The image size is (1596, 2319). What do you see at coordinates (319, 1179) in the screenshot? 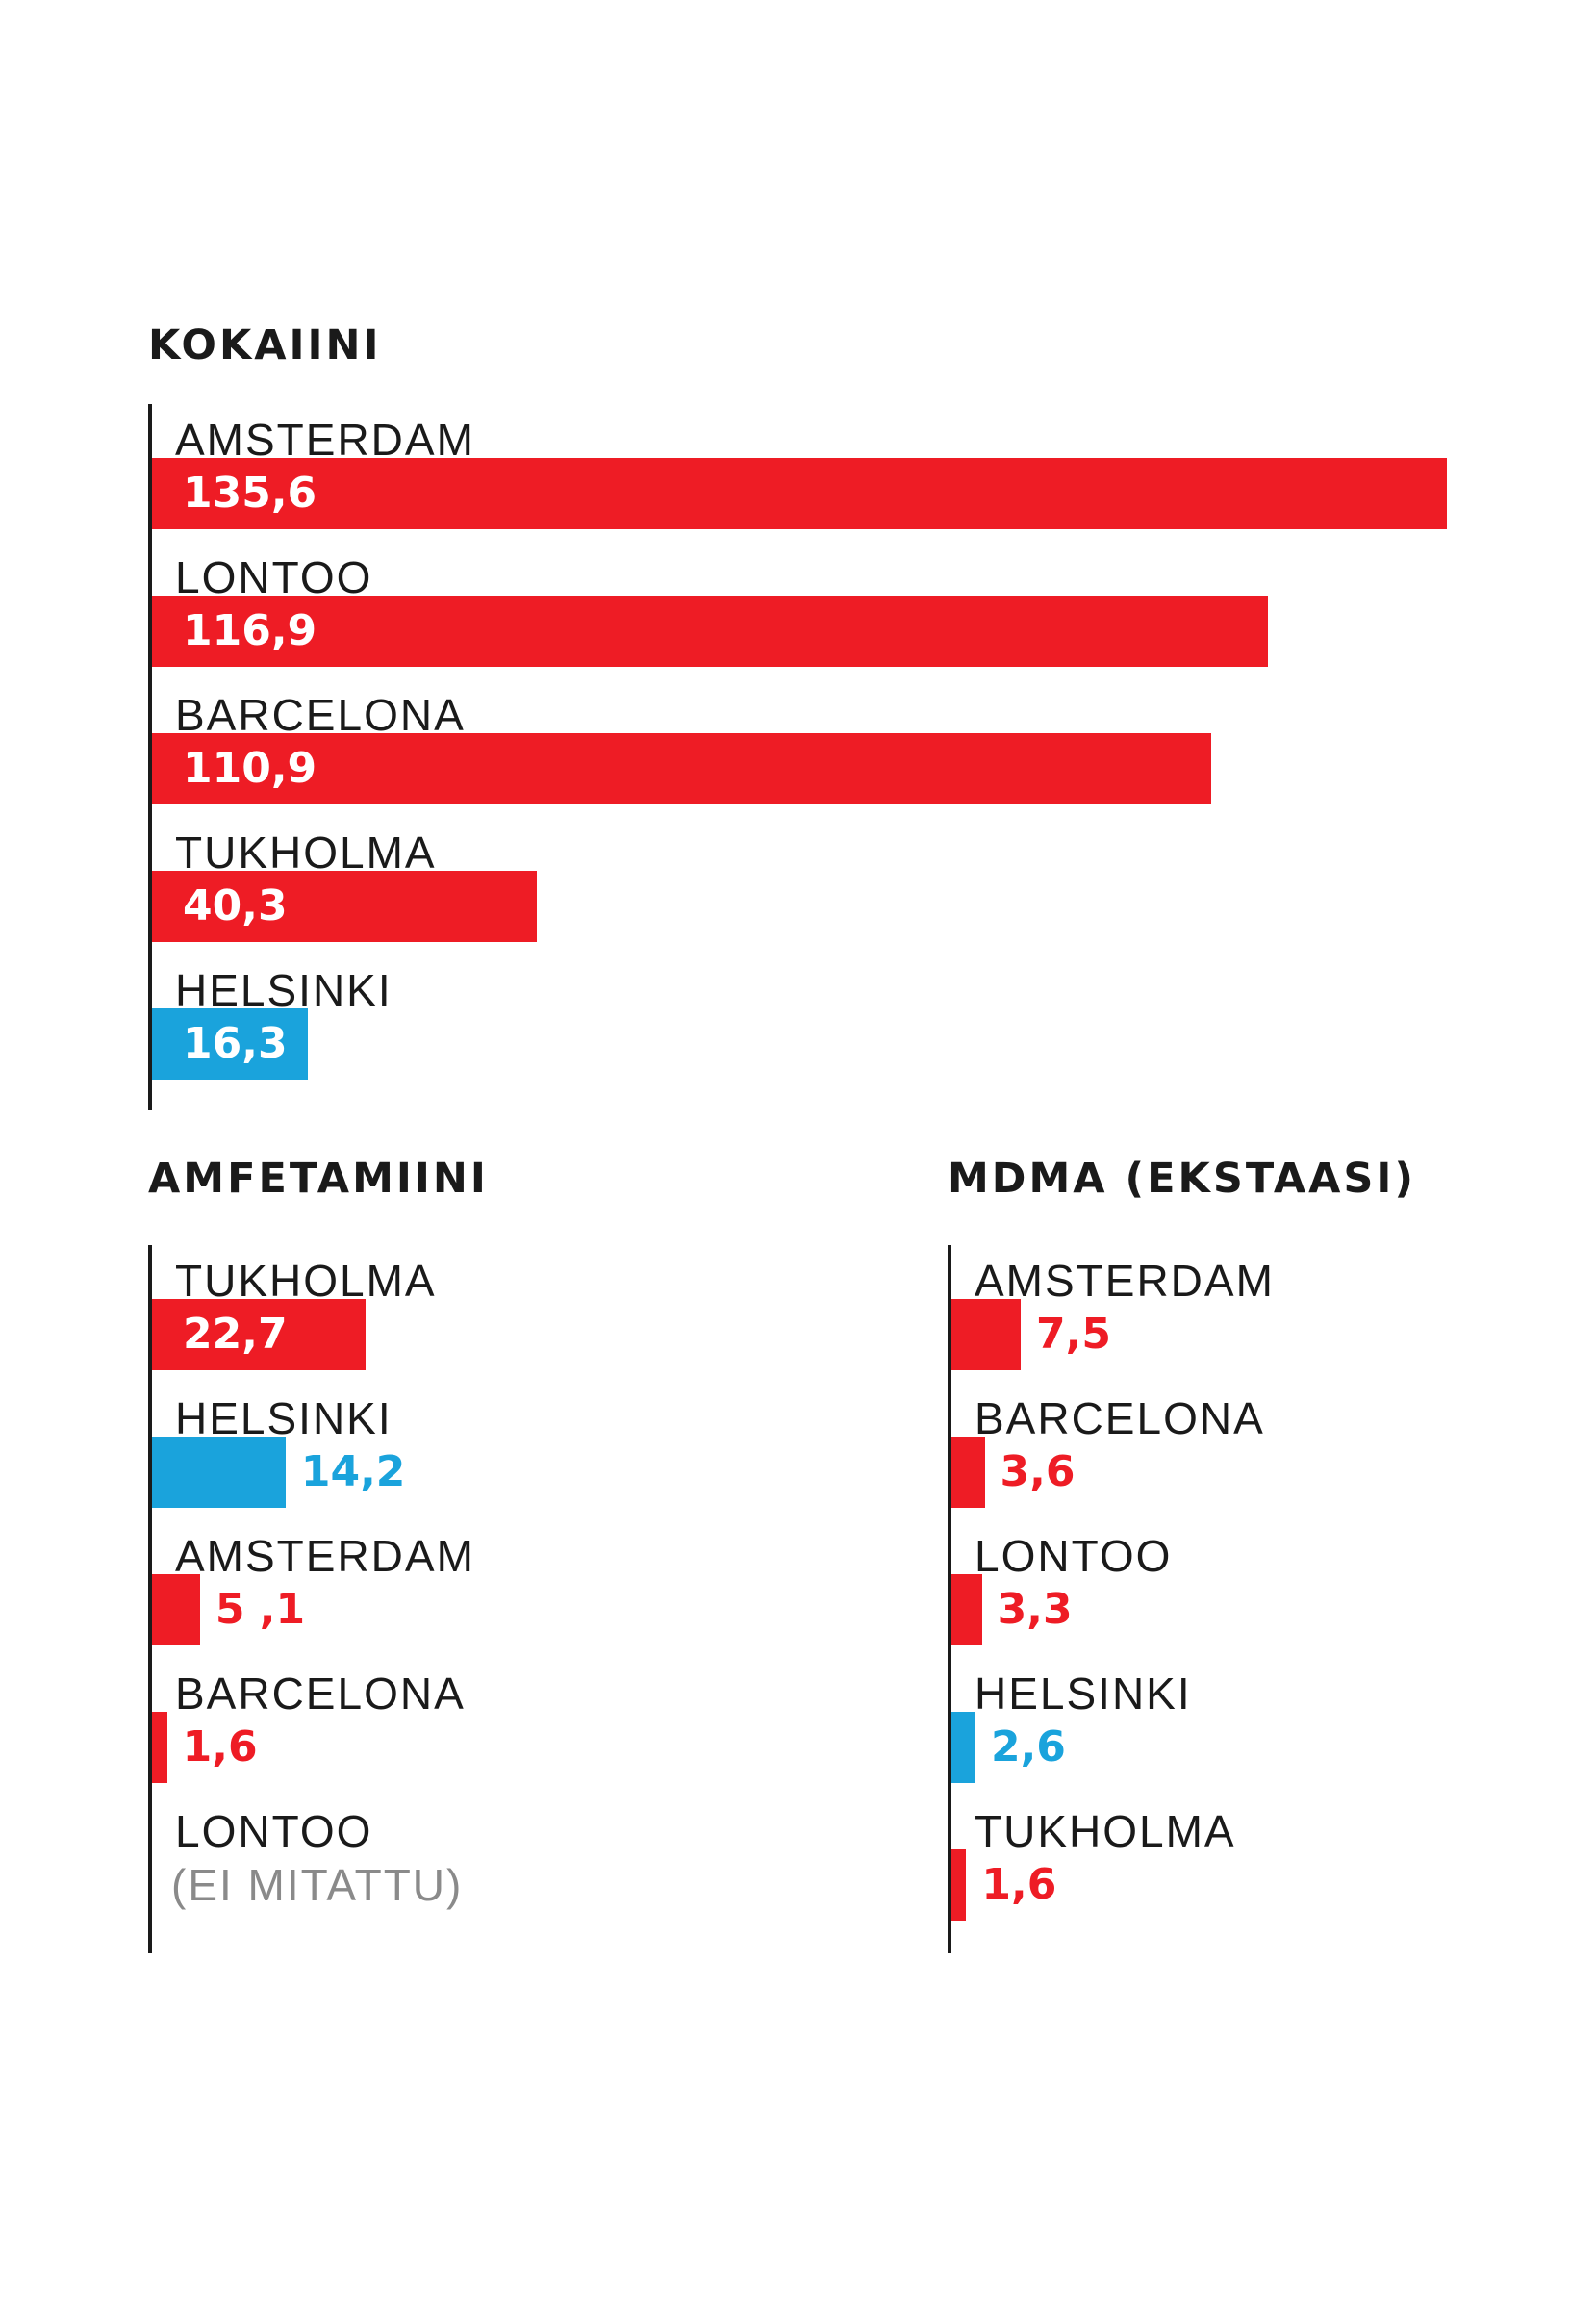
I see `chart-title: AMFETAMIINI` at bounding box center [319, 1179].